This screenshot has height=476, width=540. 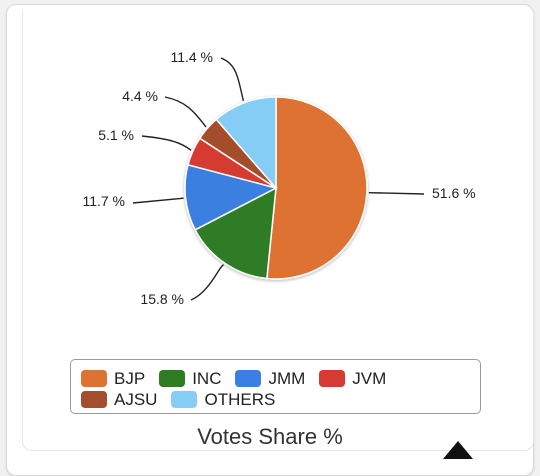 I want to click on data-label-jvm: 5.1 %, so click(x=116, y=135).